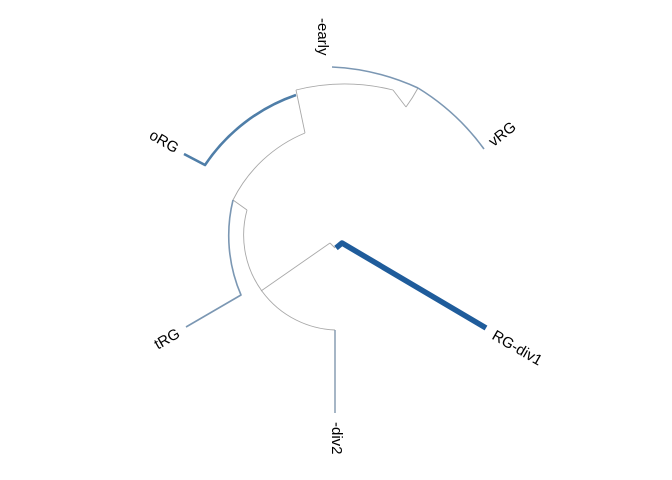 The width and height of the screenshot is (672, 480). Describe the element at coordinates (411, 285) in the screenshot. I see `branch-div1` at that location.